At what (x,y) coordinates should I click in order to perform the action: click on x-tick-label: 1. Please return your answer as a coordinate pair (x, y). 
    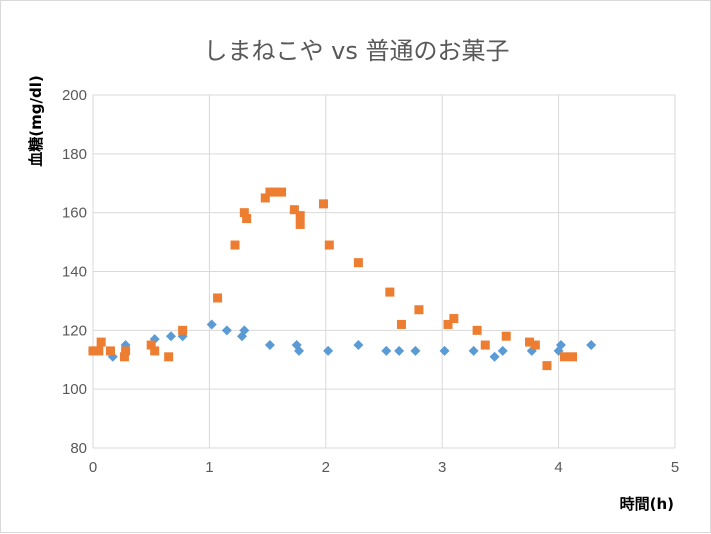
    Looking at the image, I should click on (209, 467).